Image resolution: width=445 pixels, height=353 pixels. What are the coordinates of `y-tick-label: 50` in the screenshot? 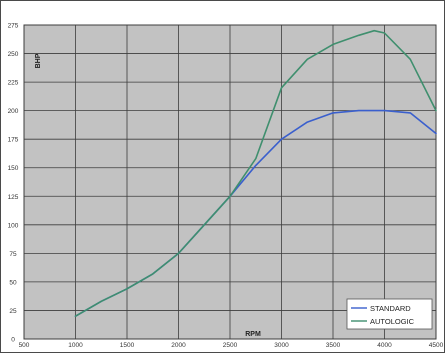 It's located at (13, 282).